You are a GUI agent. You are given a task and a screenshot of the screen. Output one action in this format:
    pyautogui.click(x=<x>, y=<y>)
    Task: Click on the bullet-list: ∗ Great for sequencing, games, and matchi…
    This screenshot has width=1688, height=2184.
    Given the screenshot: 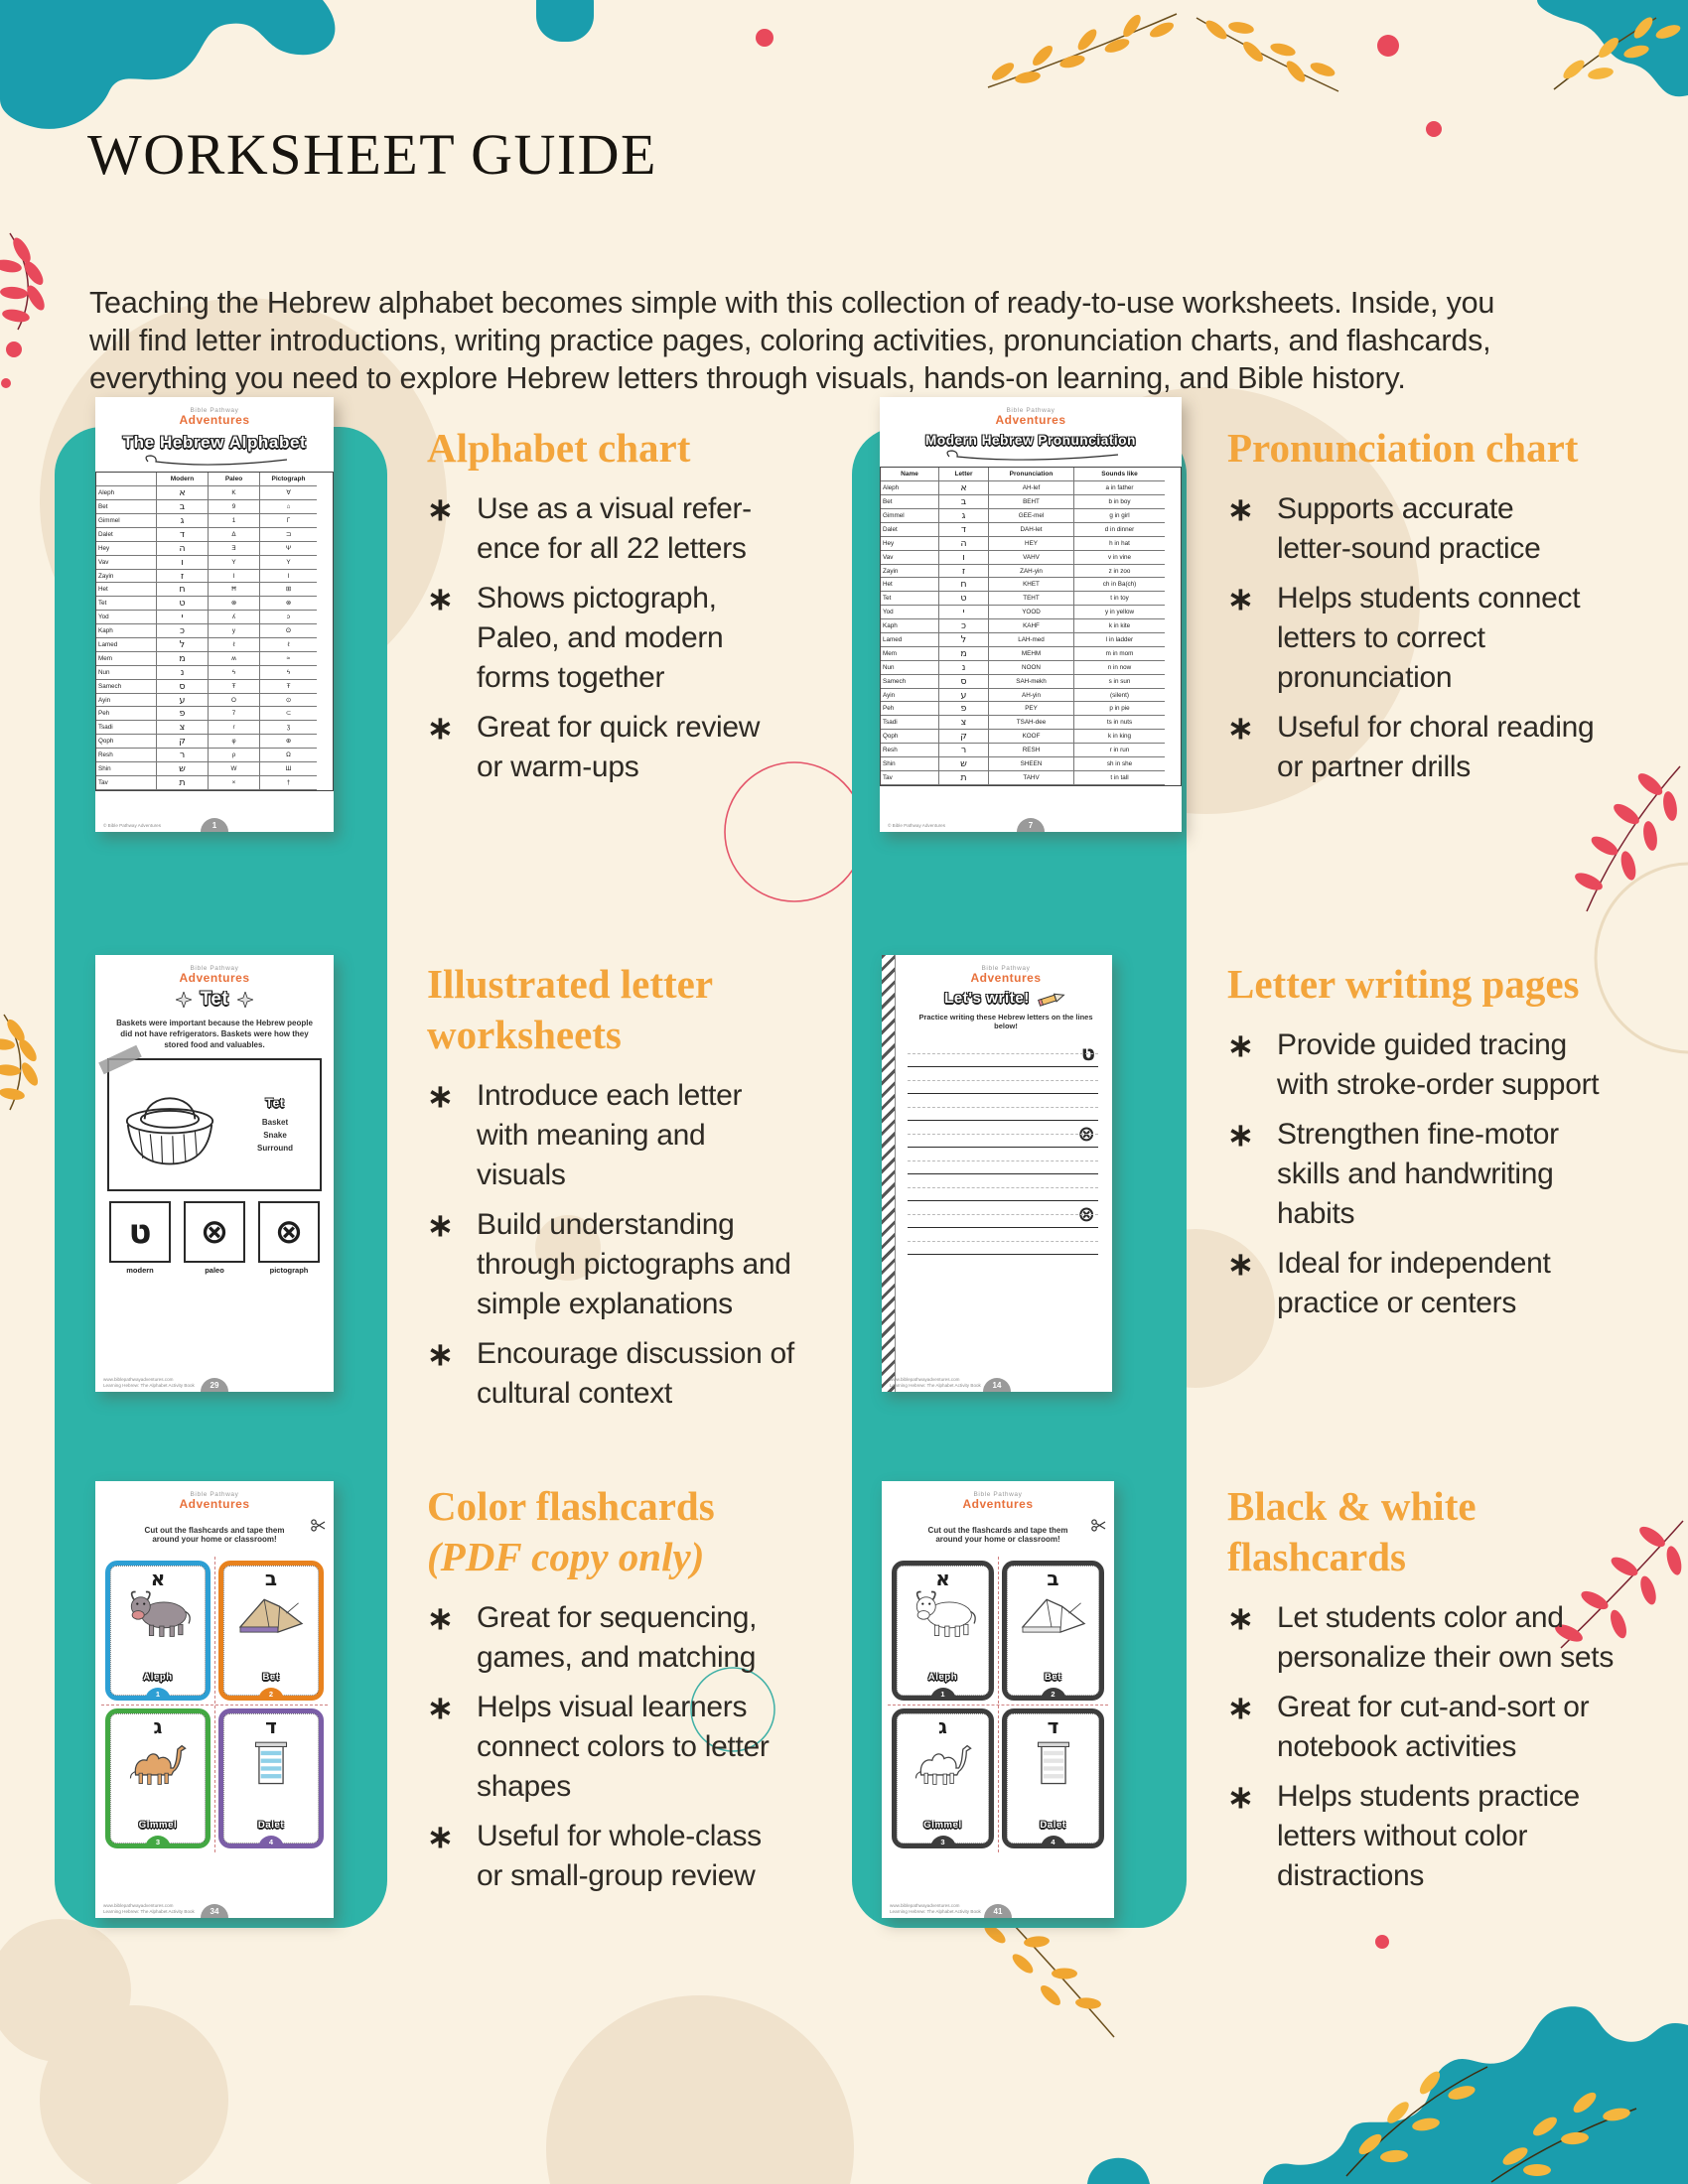 What is the action you would take?
    pyautogui.click(x=650, y=1747)
    